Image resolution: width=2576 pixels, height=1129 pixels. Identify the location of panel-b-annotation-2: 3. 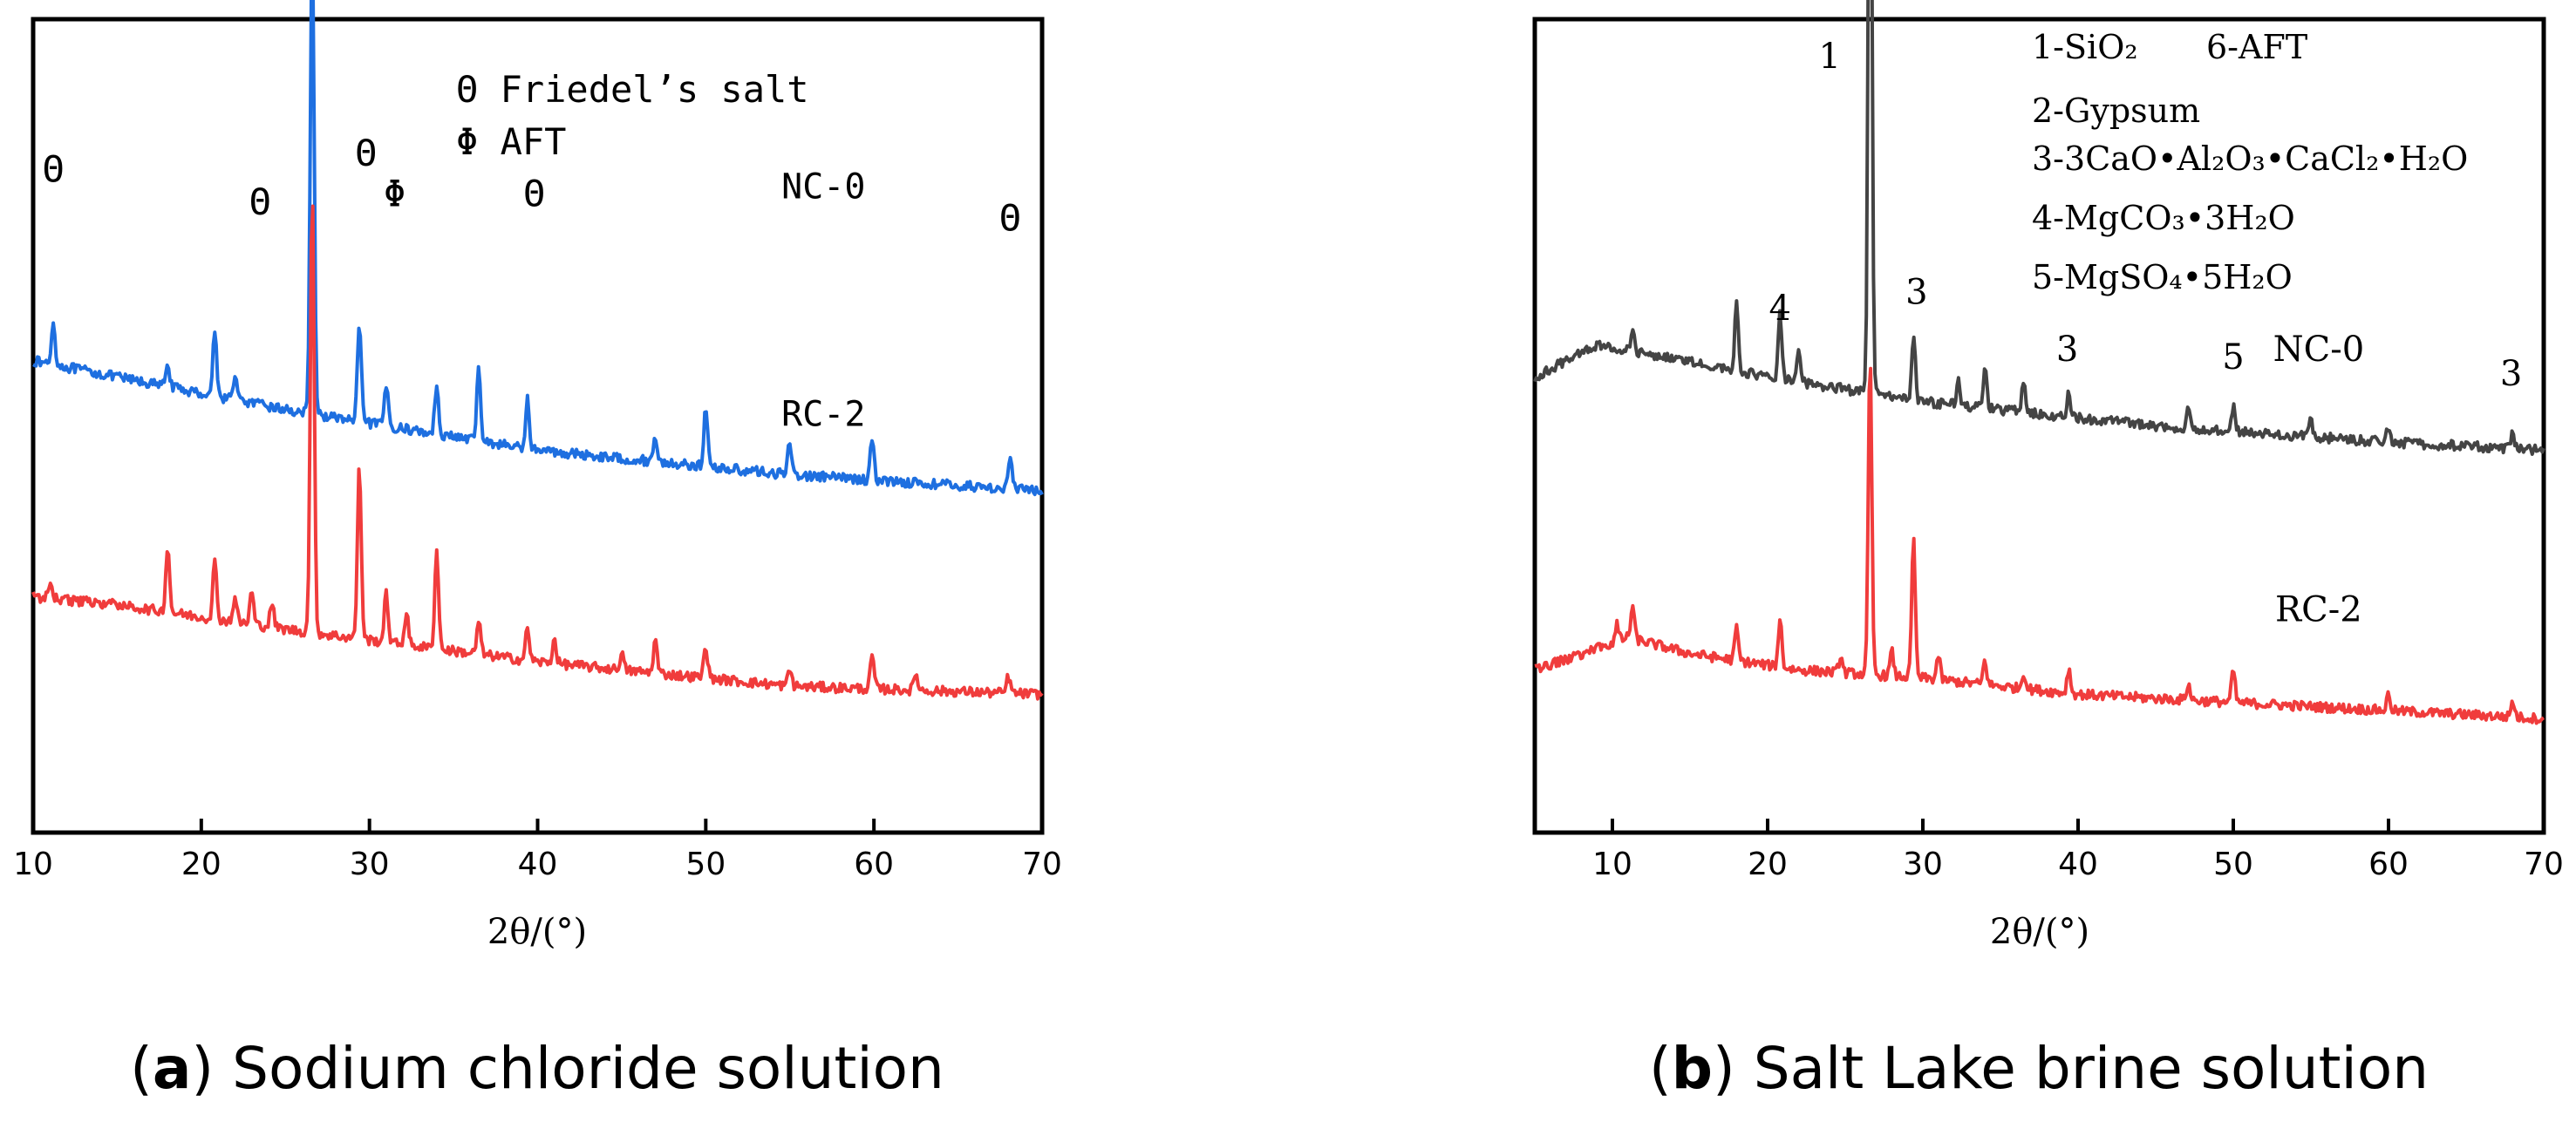
(1916, 293).